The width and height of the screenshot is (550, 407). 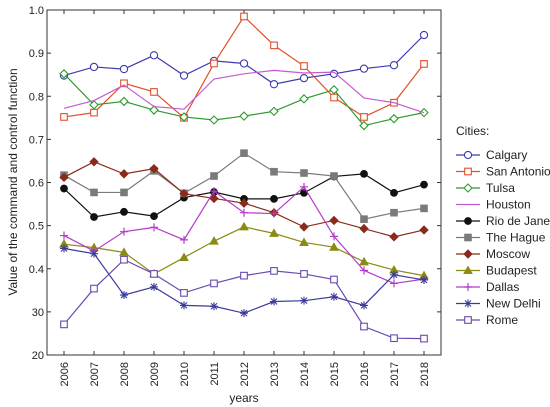 What do you see at coordinates (275, 374) in the screenshot?
I see `x-tick-label: 2013` at bounding box center [275, 374].